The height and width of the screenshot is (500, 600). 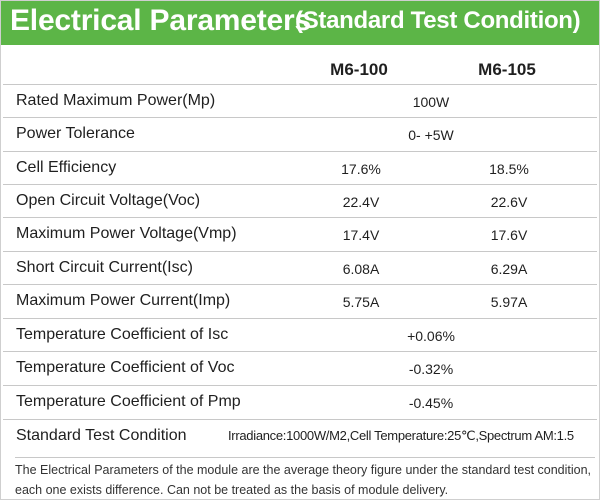 What do you see at coordinates (361, 269) in the screenshot?
I see `row-value-m6-100: 6.08A` at bounding box center [361, 269].